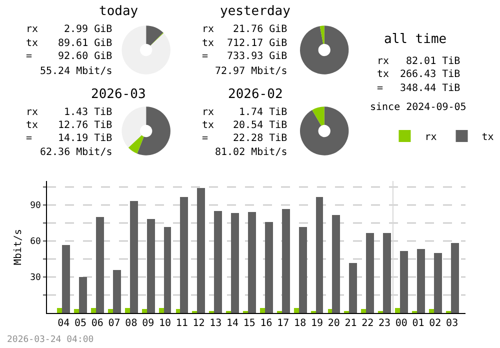 This screenshot has height=348, width=500. I want to click on x-tick-label: 03, so click(452, 323).